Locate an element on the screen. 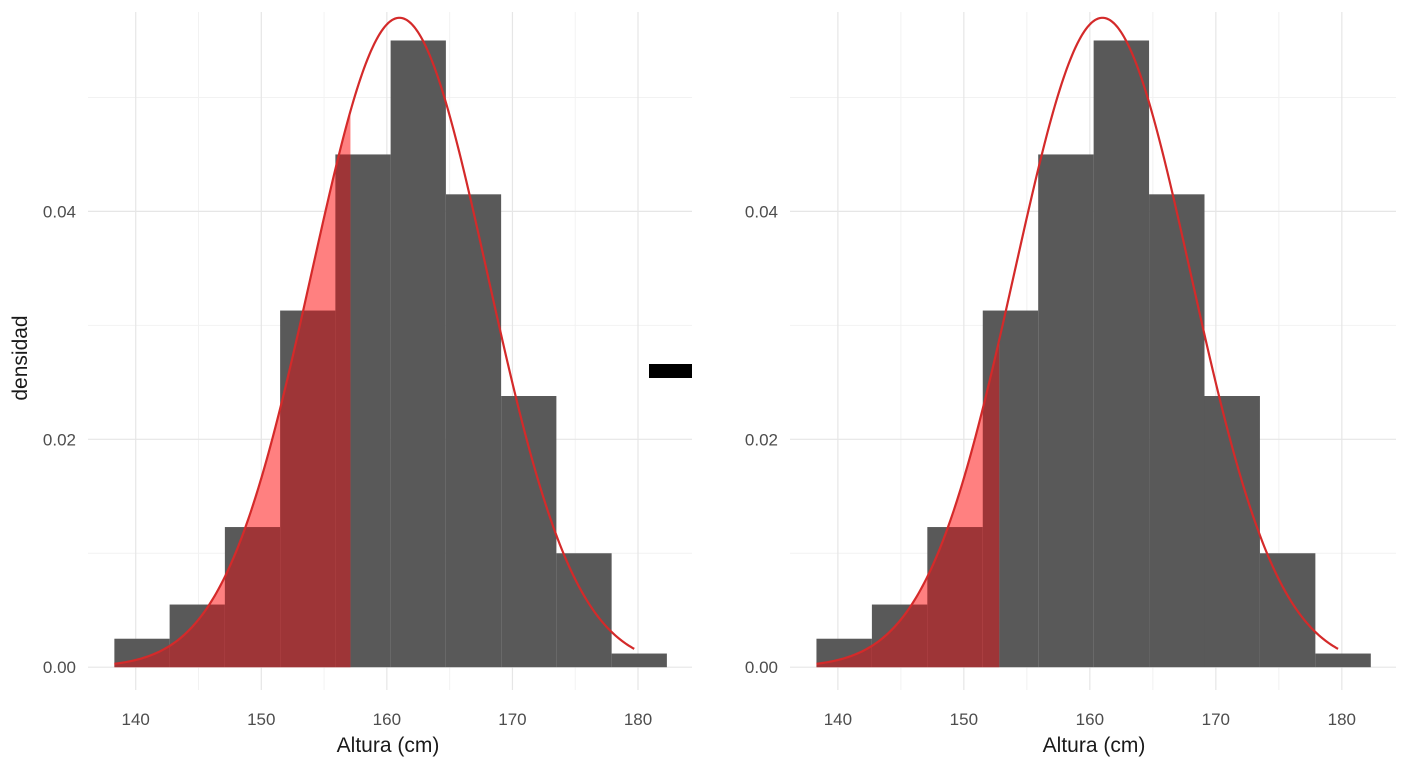 The height and width of the screenshot is (768, 1408). y-axis-title: densidad is located at coordinates (20, 357).